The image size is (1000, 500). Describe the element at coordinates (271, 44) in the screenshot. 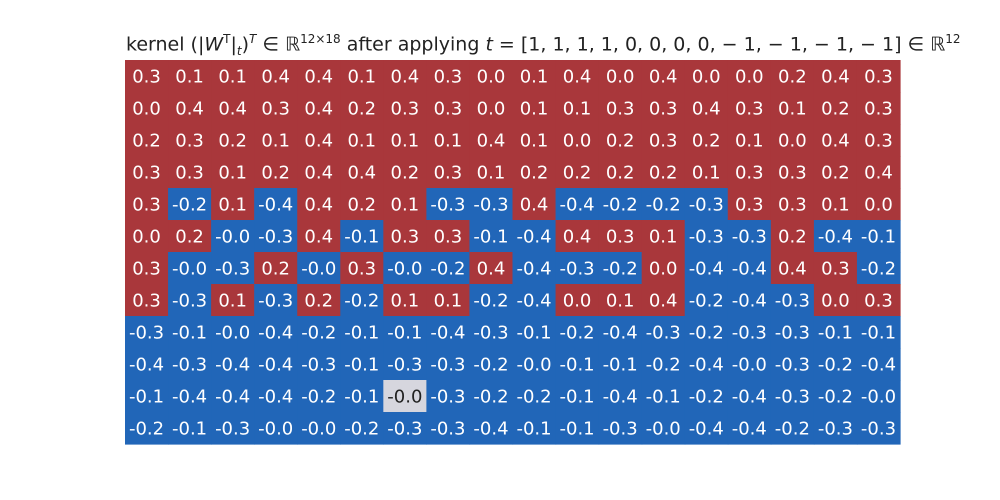

I see `title-in1: ∈` at that location.